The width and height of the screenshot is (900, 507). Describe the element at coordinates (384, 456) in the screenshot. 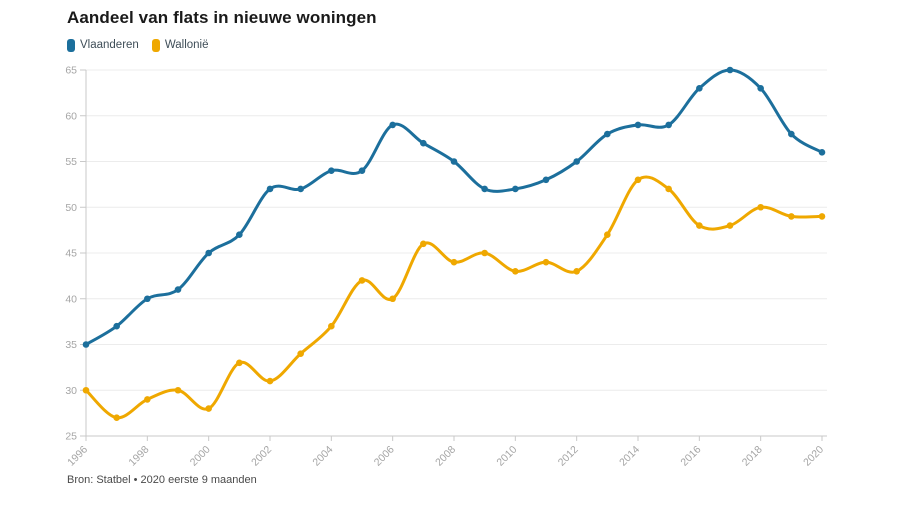

I see `x-axis-label: 2006` at that location.